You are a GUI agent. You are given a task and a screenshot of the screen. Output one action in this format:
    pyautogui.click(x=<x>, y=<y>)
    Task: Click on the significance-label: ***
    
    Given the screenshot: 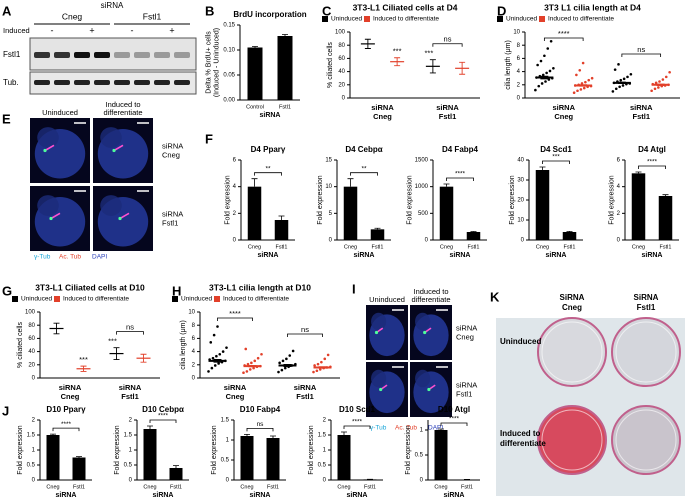 What is the action you would take?
    pyautogui.click(x=428, y=53)
    